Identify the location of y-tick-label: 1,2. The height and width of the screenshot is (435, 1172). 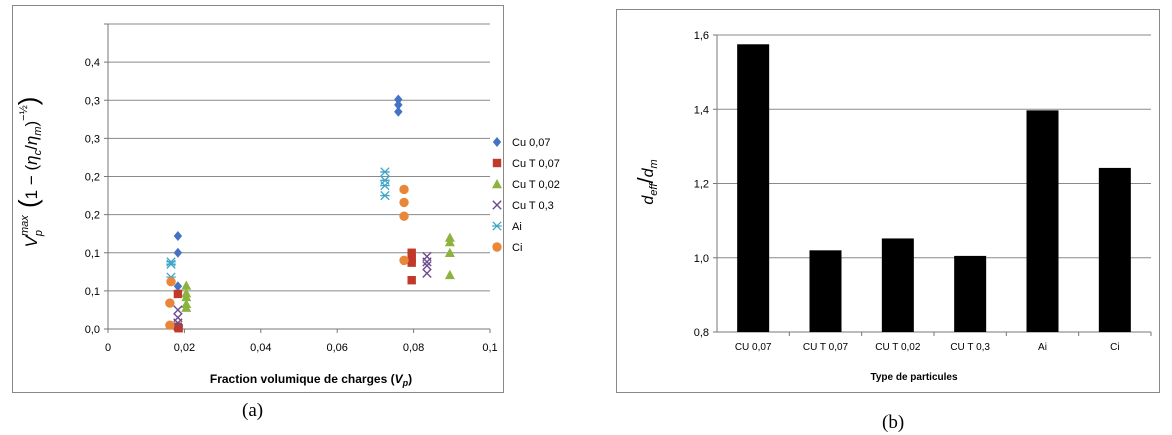
(701, 185).